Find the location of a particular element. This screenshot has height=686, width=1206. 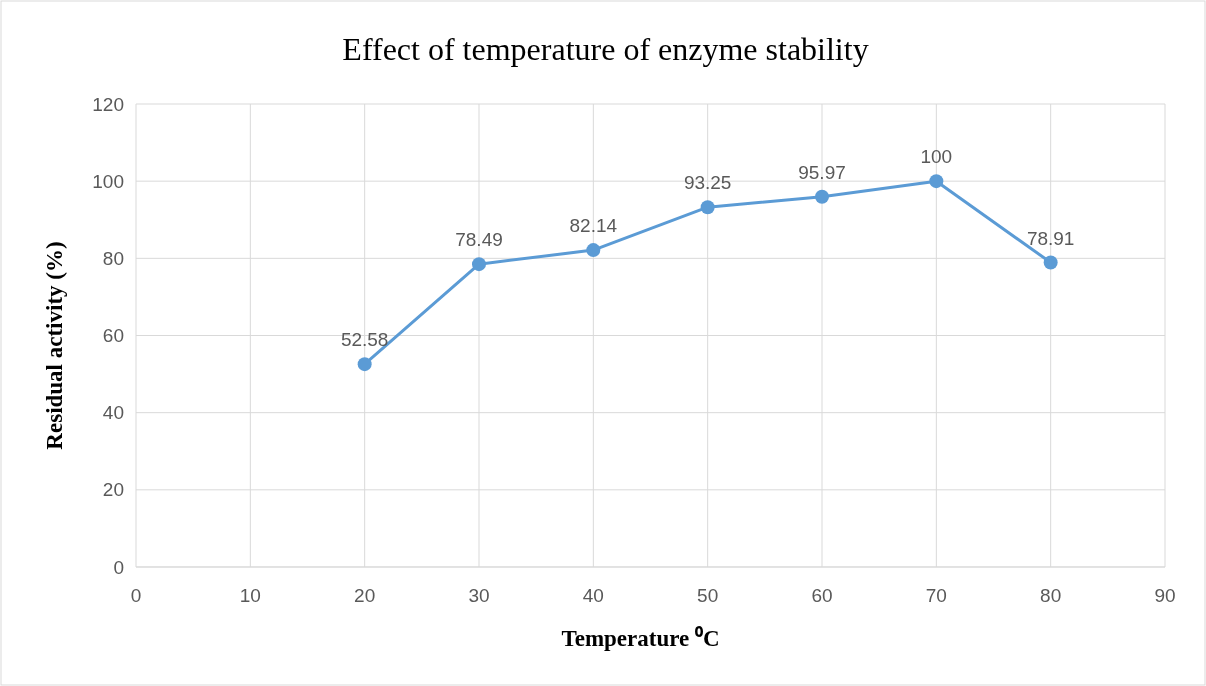

data-label: 100 is located at coordinates (936, 157).